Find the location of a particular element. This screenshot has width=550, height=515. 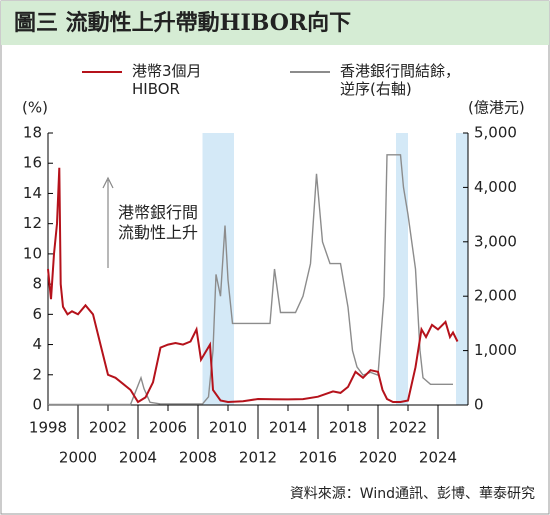

y-tick-label: 10 is located at coordinates (32, 253).